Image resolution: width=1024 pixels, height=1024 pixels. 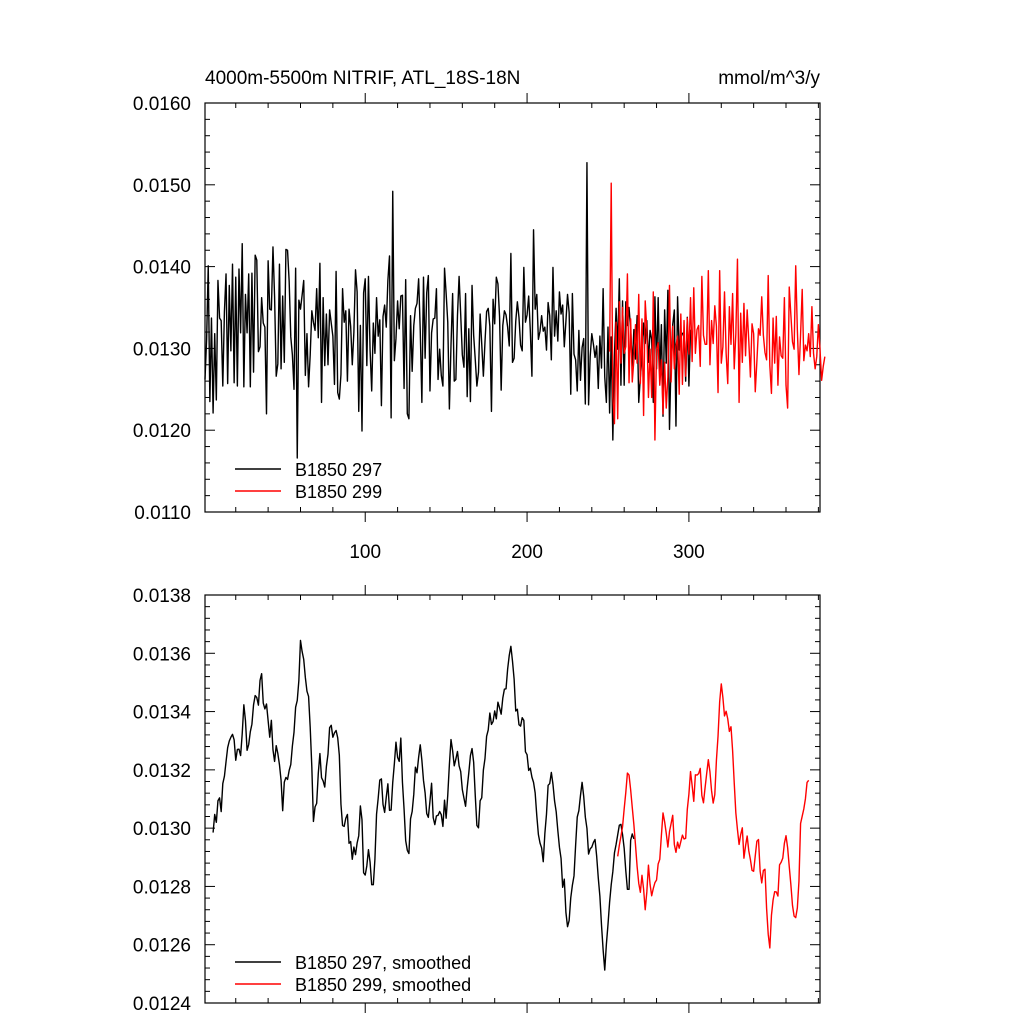 What do you see at coordinates (162, 946) in the screenshot?
I see `bottom-ytick-label: 0.0126` at bounding box center [162, 946].